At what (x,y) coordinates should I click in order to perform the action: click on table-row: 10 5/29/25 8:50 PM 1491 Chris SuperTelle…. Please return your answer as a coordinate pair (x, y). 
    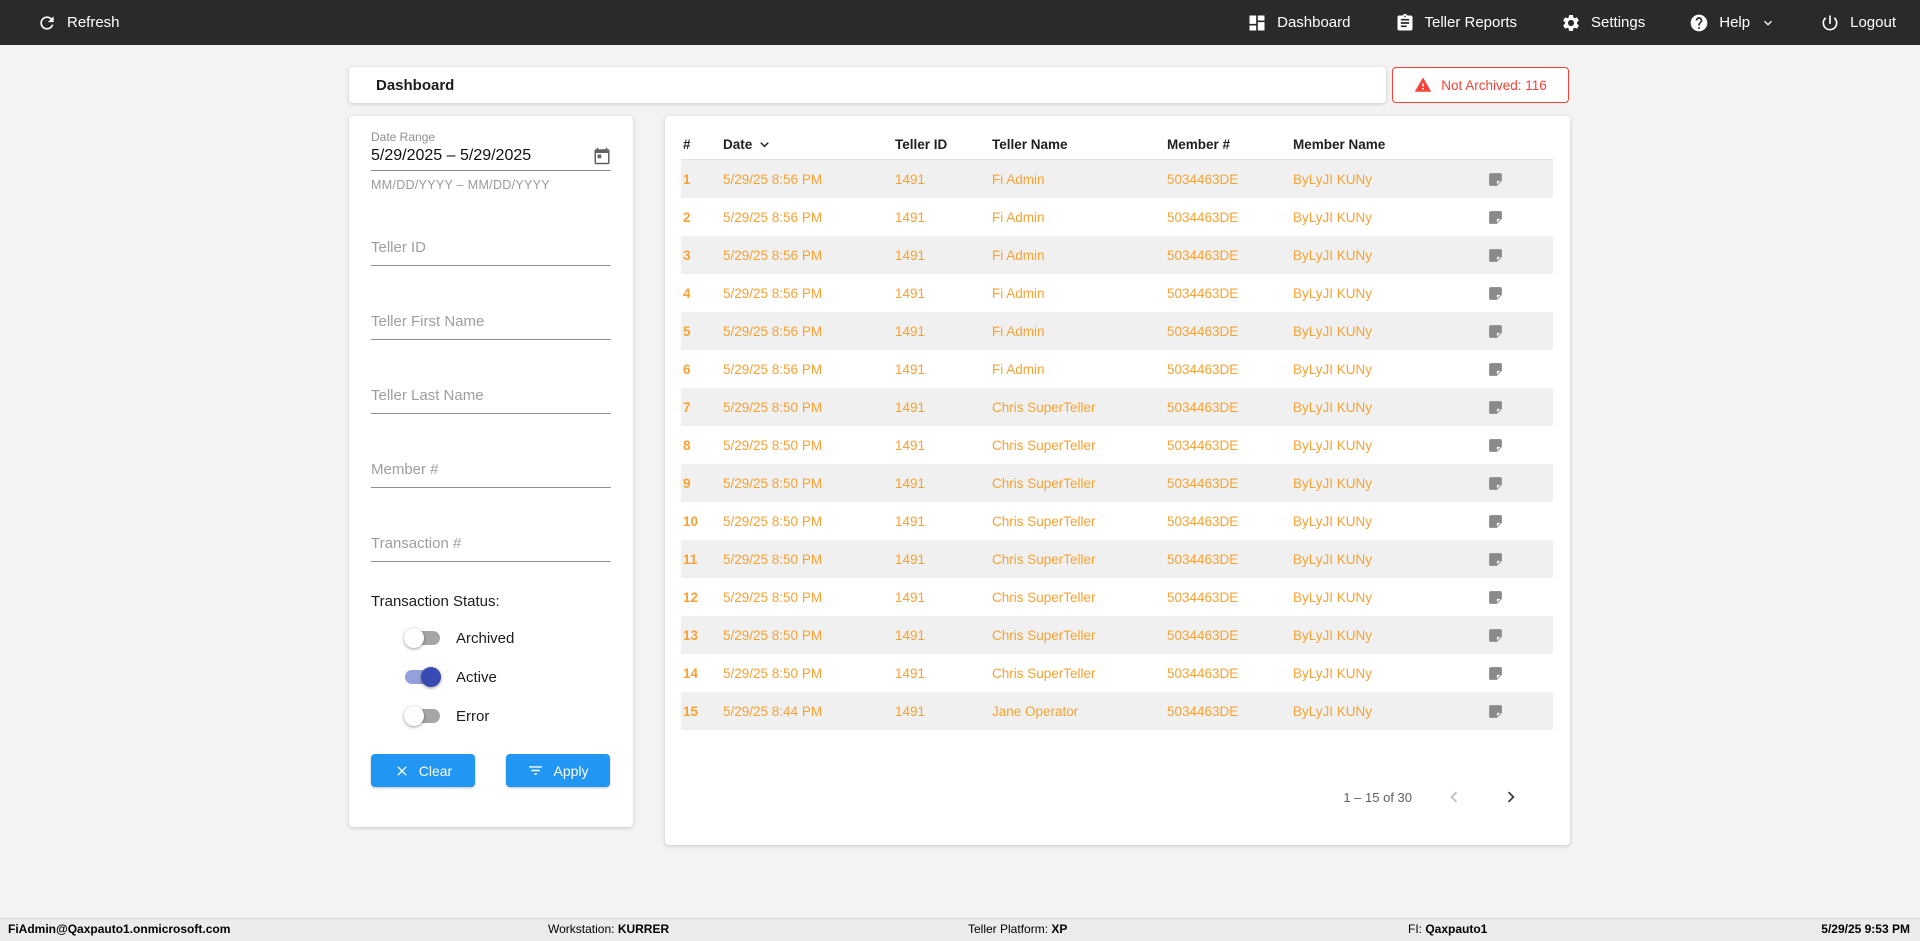
    Looking at the image, I should click on (1117, 521).